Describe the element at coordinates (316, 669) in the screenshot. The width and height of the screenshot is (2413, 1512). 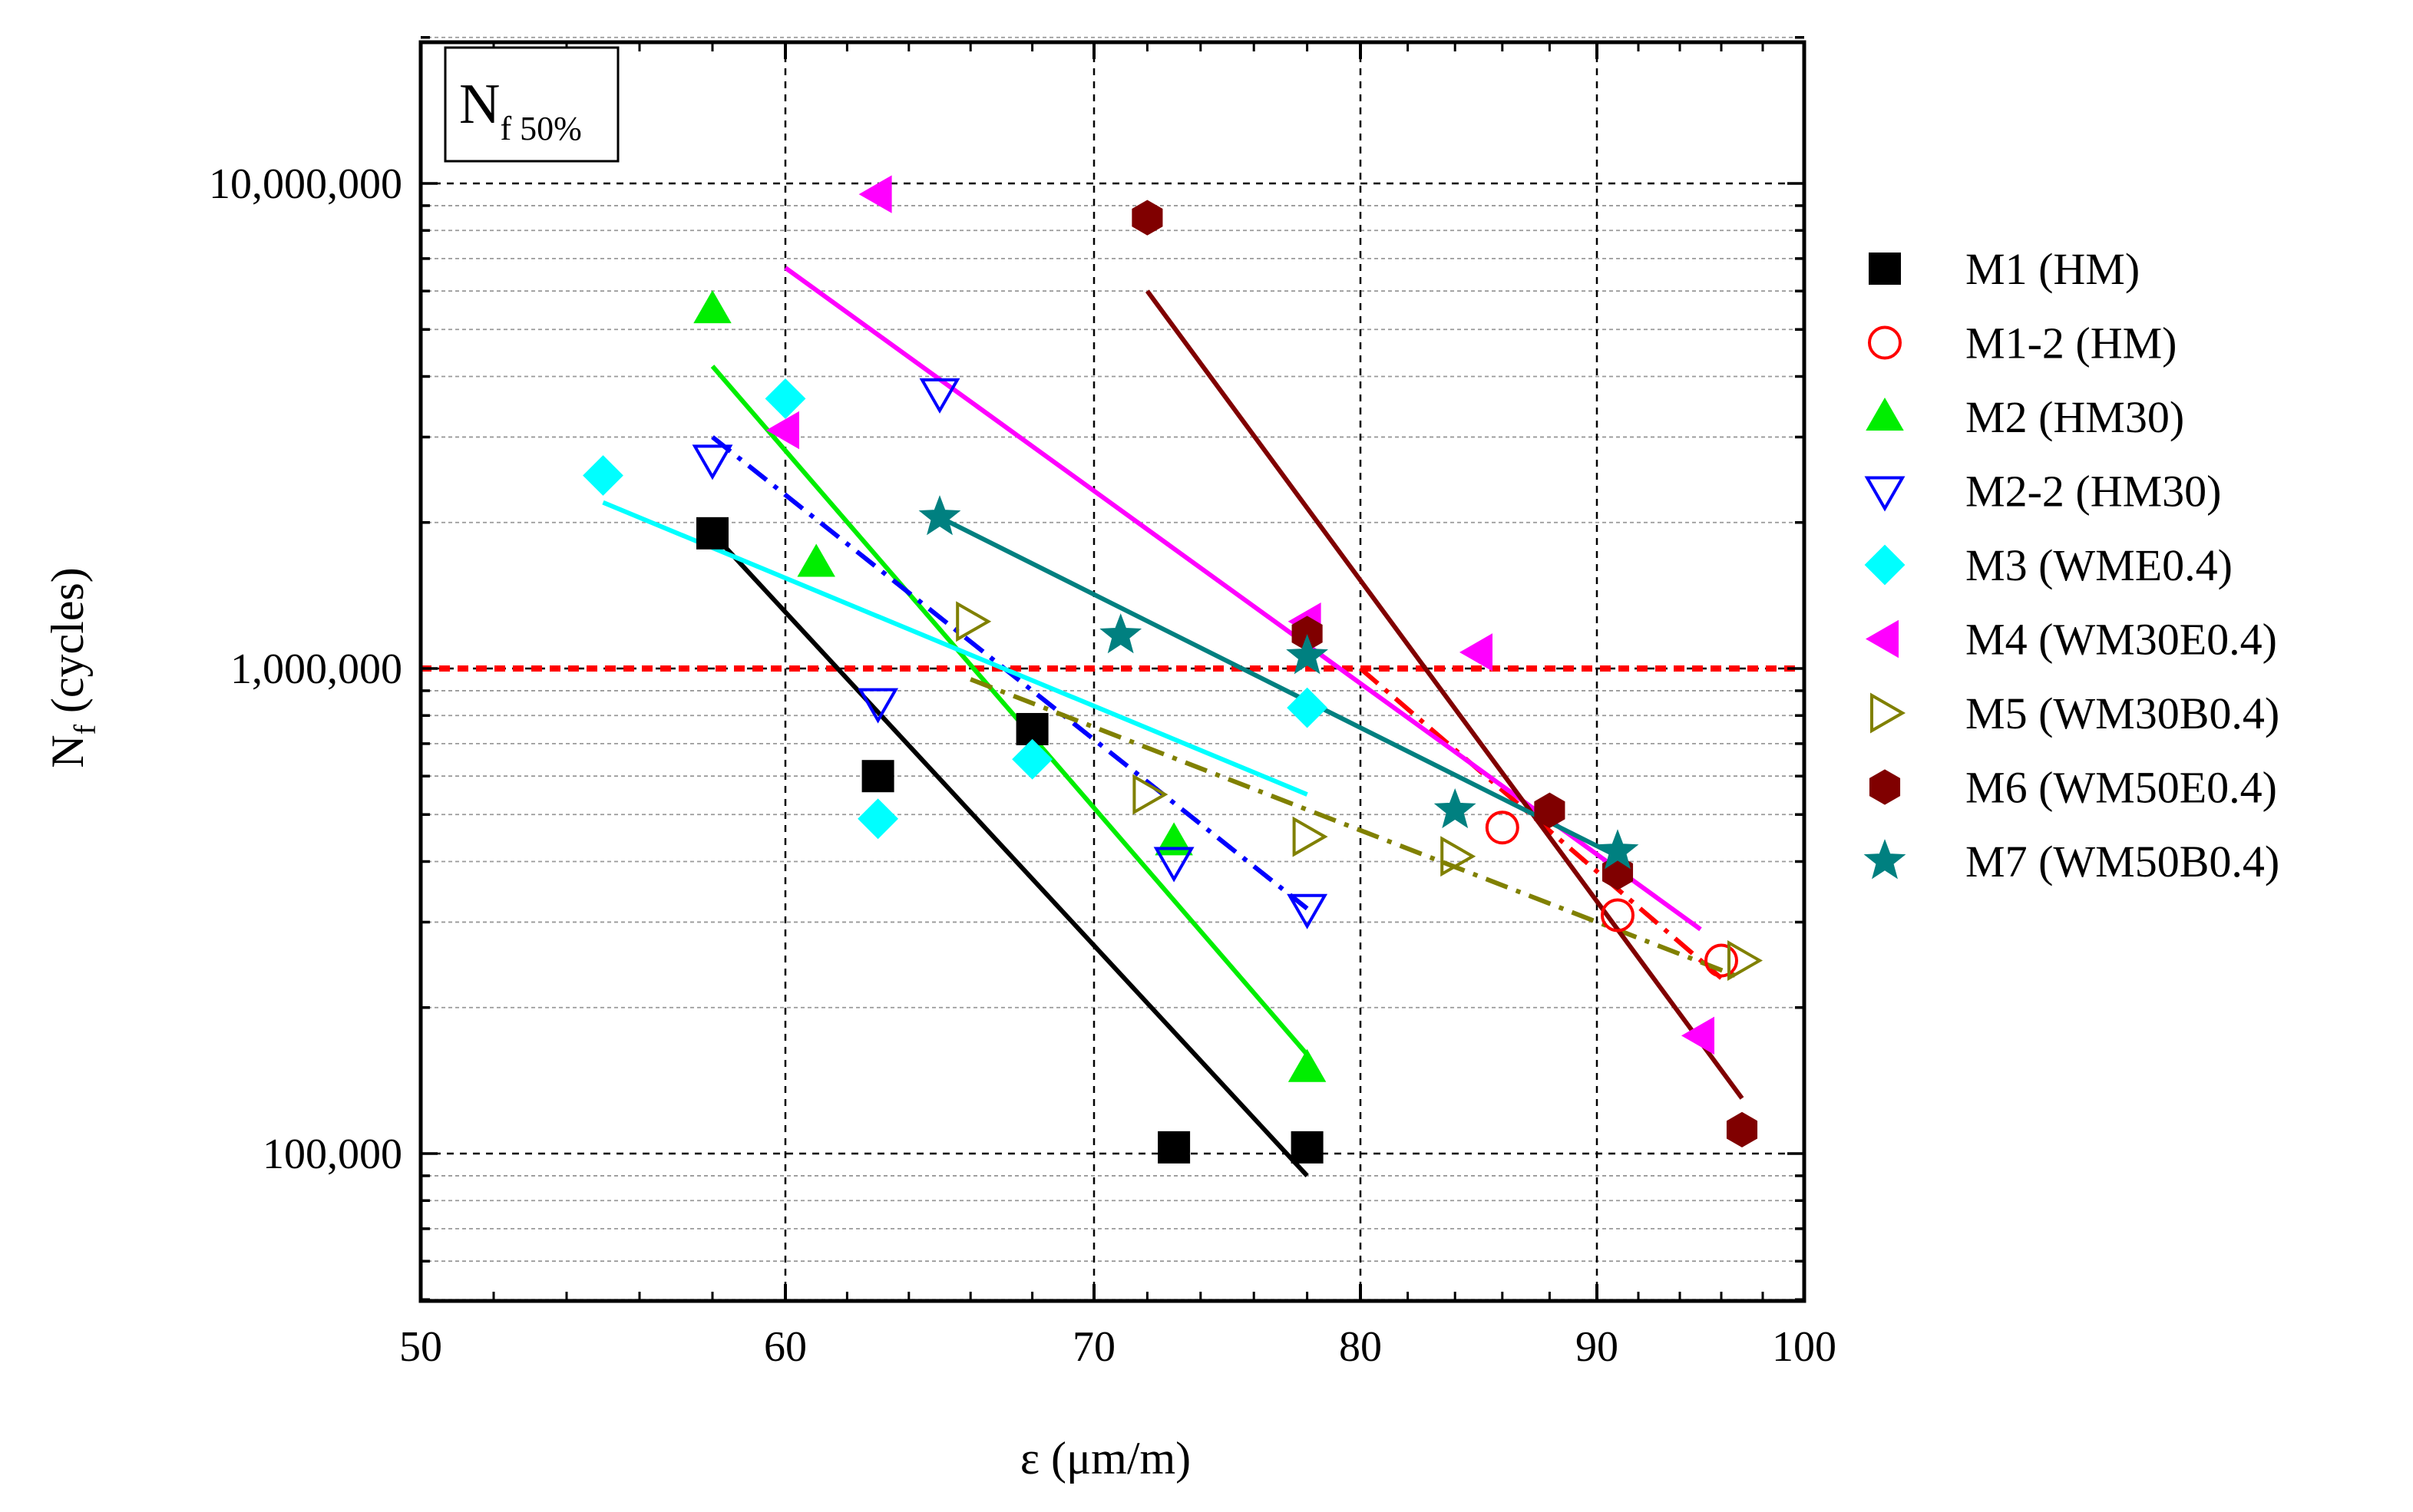
I see `y-tick-label: 1,000,000` at that location.